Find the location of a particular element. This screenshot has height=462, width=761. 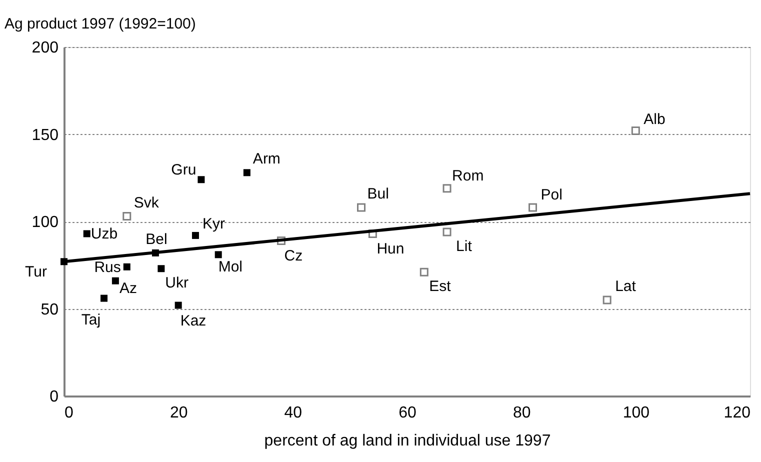

x-tick-label: 0 is located at coordinates (69, 413).